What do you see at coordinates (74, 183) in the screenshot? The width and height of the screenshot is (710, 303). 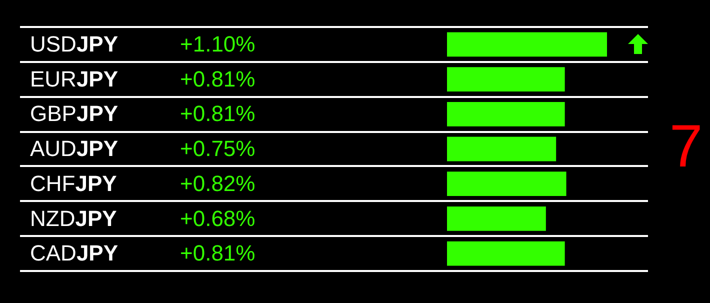 I see `y-tick-label: CHFJPY` at bounding box center [74, 183].